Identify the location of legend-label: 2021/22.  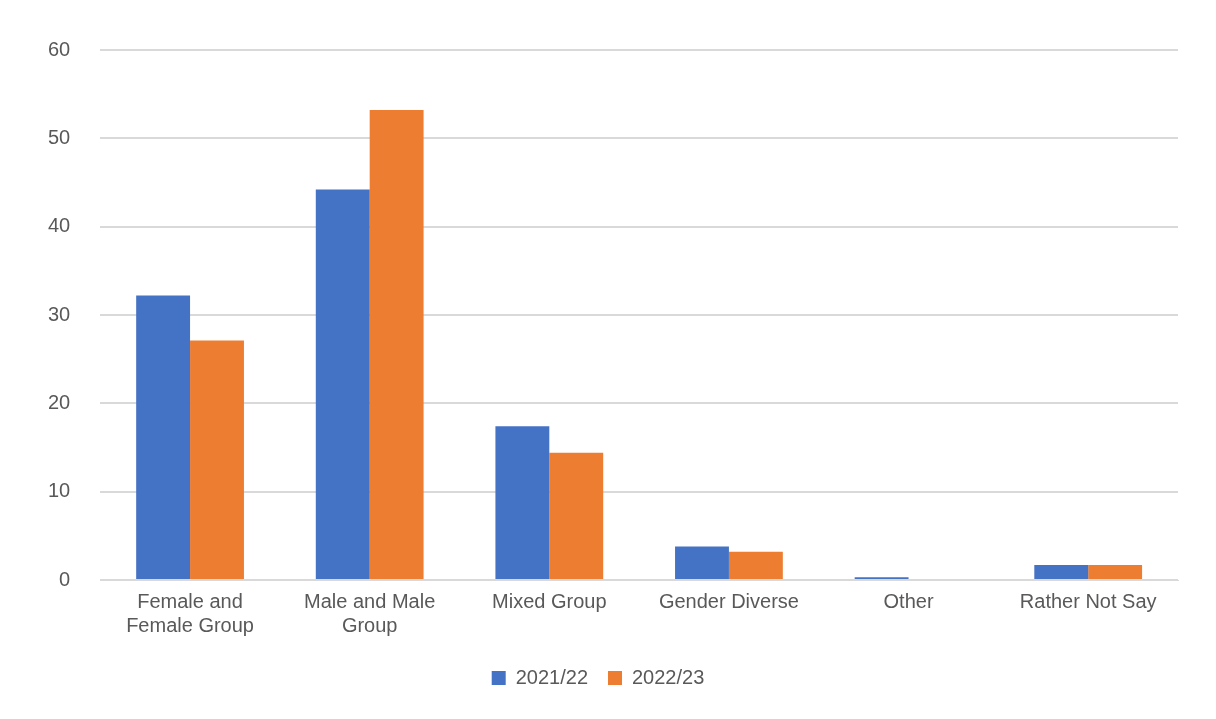
(551, 676).